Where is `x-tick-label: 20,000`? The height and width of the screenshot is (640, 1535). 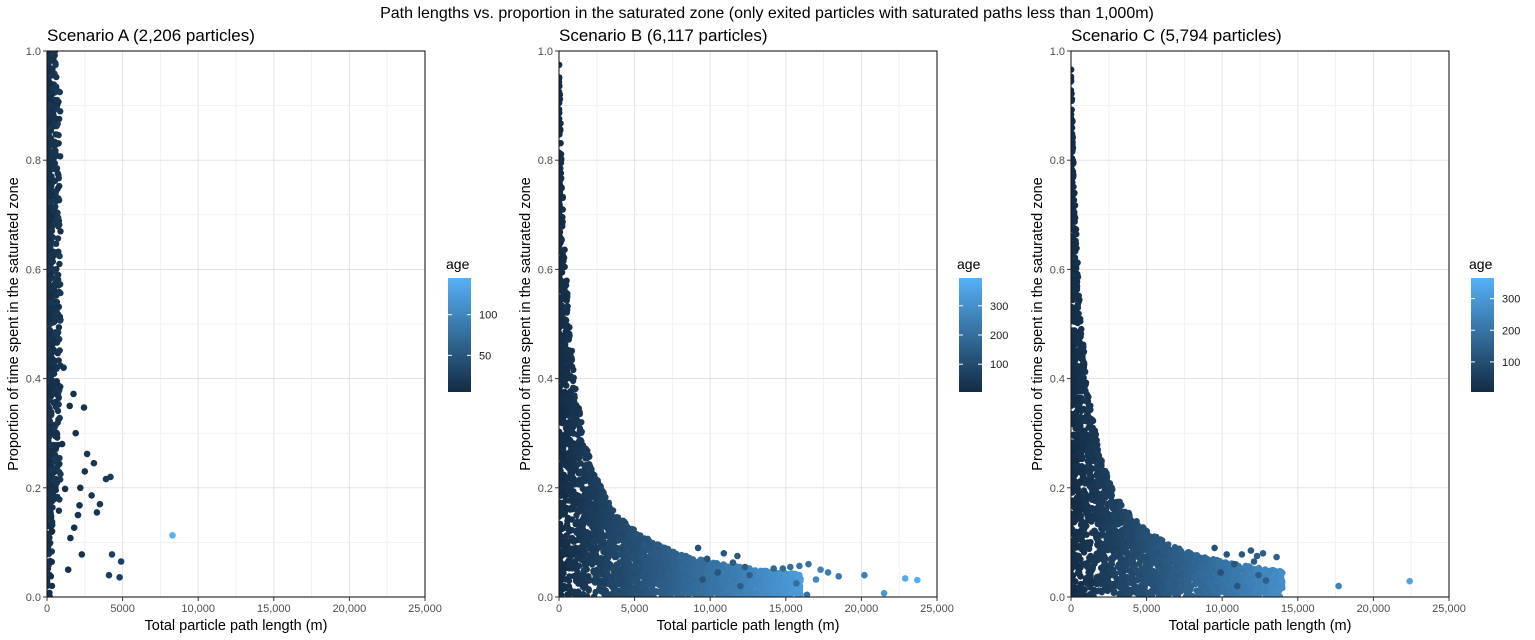 x-tick-label: 20,000 is located at coordinates (862, 609).